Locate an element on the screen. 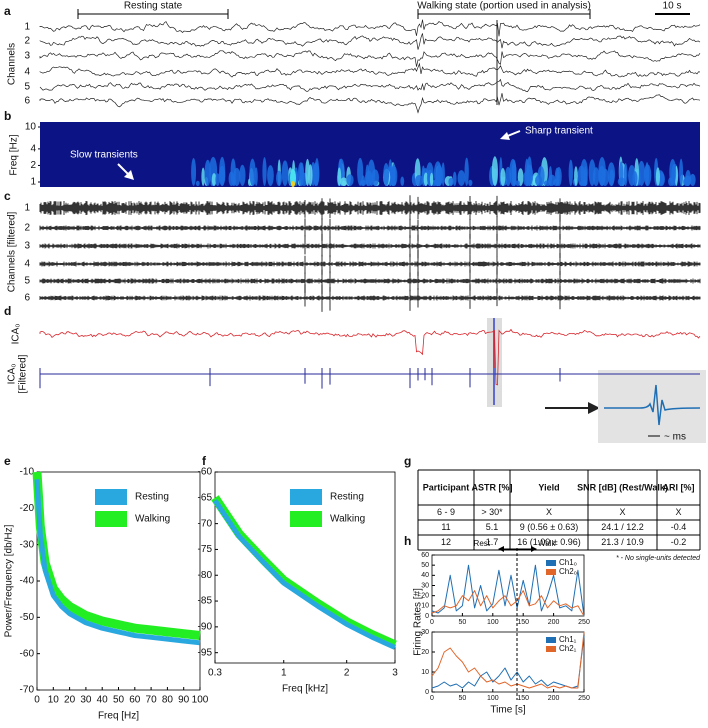 Image resolution: width=708 pixels, height=728 pixels. x-axis-label: Time [s] is located at coordinates (507, 710).